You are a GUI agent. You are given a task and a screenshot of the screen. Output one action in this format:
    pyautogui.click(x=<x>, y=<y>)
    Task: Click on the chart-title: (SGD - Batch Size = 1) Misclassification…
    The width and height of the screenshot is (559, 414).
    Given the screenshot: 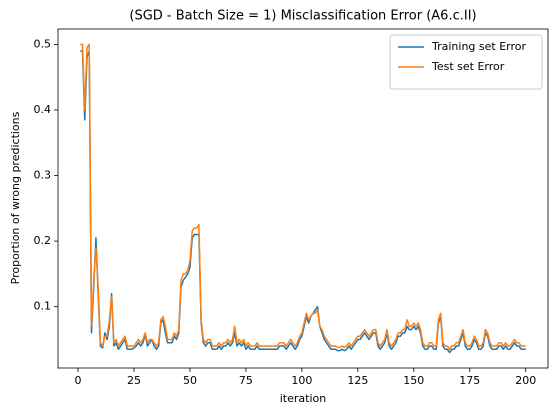 What is the action you would take?
    pyautogui.click(x=302, y=16)
    